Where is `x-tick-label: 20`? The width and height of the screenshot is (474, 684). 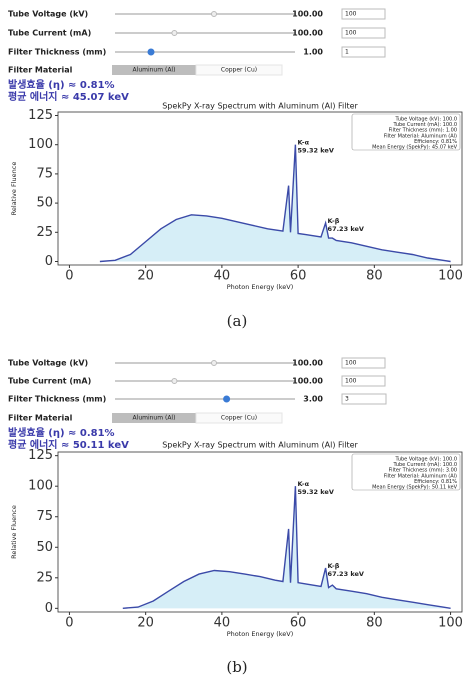
x-tick-label: 20 is located at coordinates (145, 623).